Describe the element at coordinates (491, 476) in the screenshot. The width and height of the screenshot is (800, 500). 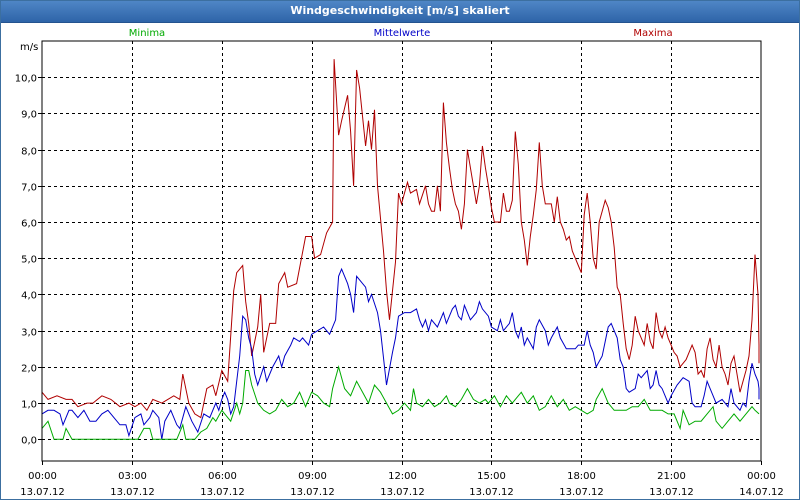
I see `x-tick-time-label: 15:00` at that location.